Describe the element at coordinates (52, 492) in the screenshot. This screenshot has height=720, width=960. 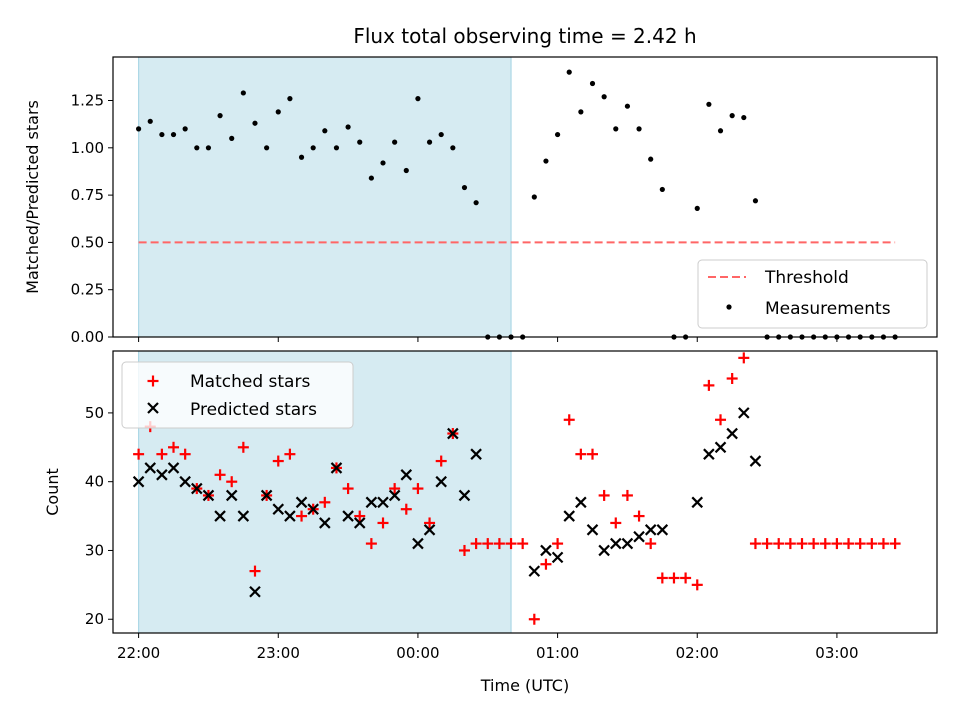
I see `bottom-y-axis-label: Count` at that location.